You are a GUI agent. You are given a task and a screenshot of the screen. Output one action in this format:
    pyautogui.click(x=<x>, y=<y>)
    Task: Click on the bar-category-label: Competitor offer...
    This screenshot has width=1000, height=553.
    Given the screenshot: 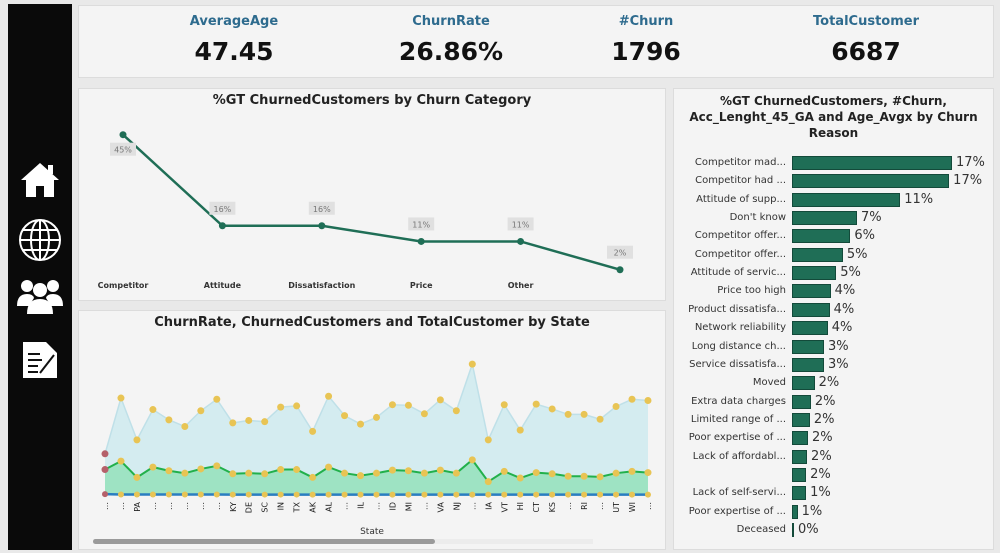 What is the action you would take?
    pyautogui.click(x=740, y=254)
    